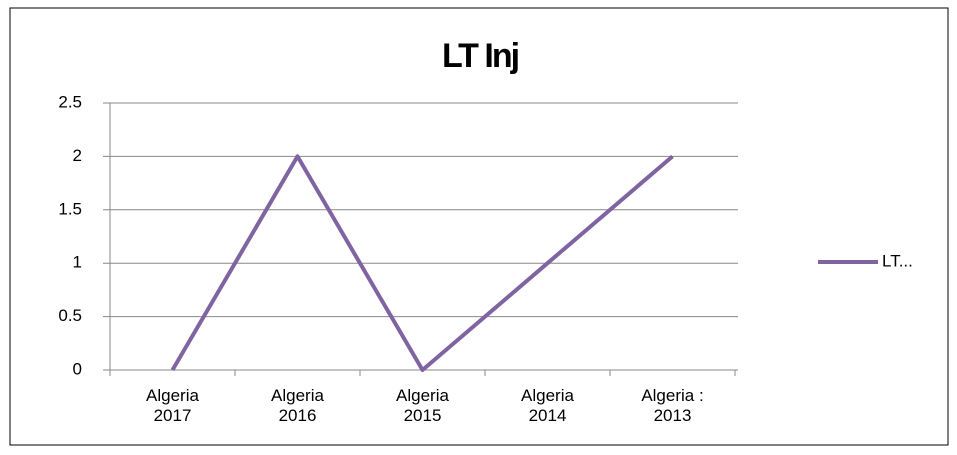  What do you see at coordinates (172, 405) in the screenshot?
I see `x-tick-label: Algeria 2017` at bounding box center [172, 405].